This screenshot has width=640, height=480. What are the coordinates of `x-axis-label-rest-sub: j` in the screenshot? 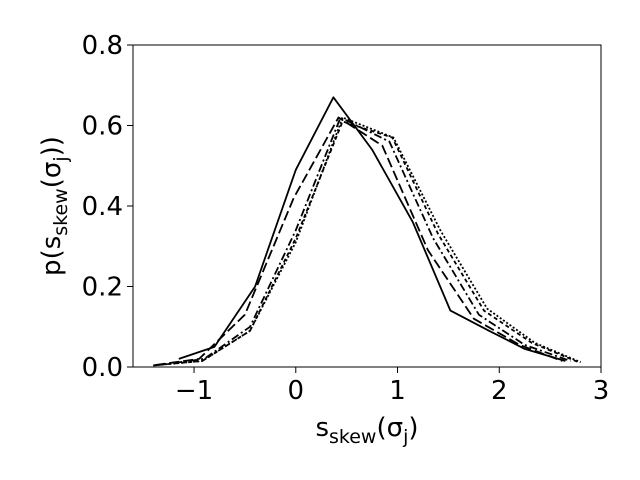 It's located at (405, 437).